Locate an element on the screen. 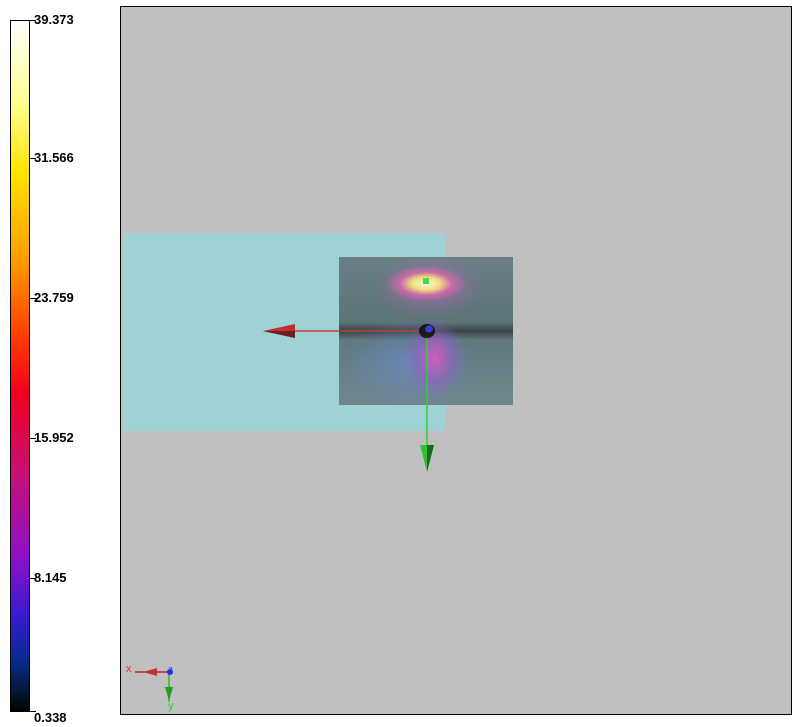 The image size is (792, 727). colorbar-label-min: 0.338 is located at coordinates (50, 717).